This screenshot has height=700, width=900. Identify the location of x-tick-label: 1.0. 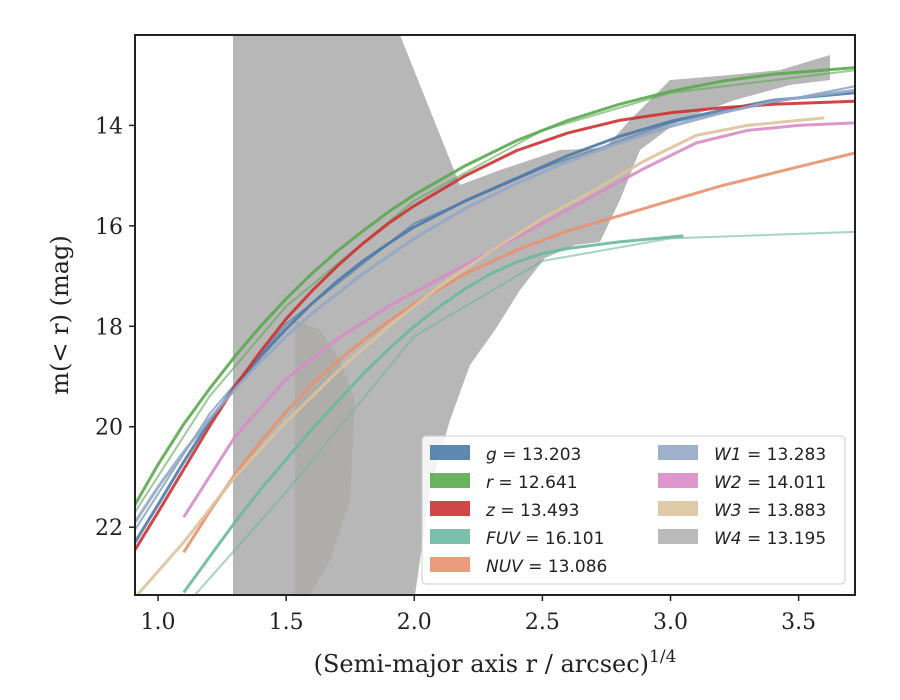
(158, 622).